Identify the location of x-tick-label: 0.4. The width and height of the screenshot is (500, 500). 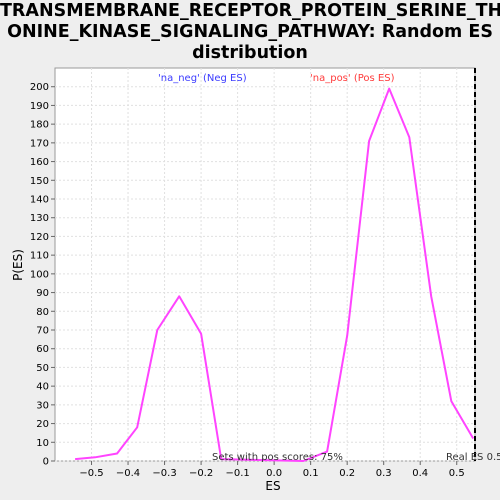
(420, 473).